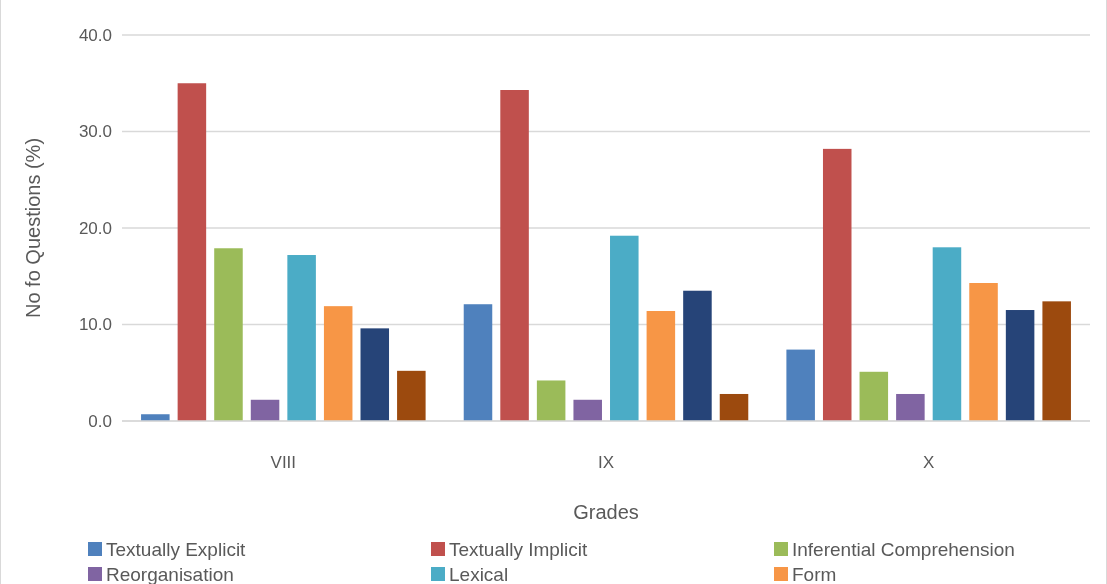 This screenshot has width=1107, height=584. What do you see at coordinates (606, 462) in the screenshot?
I see `x-tick-label: IX` at bounding box center [606, 462].